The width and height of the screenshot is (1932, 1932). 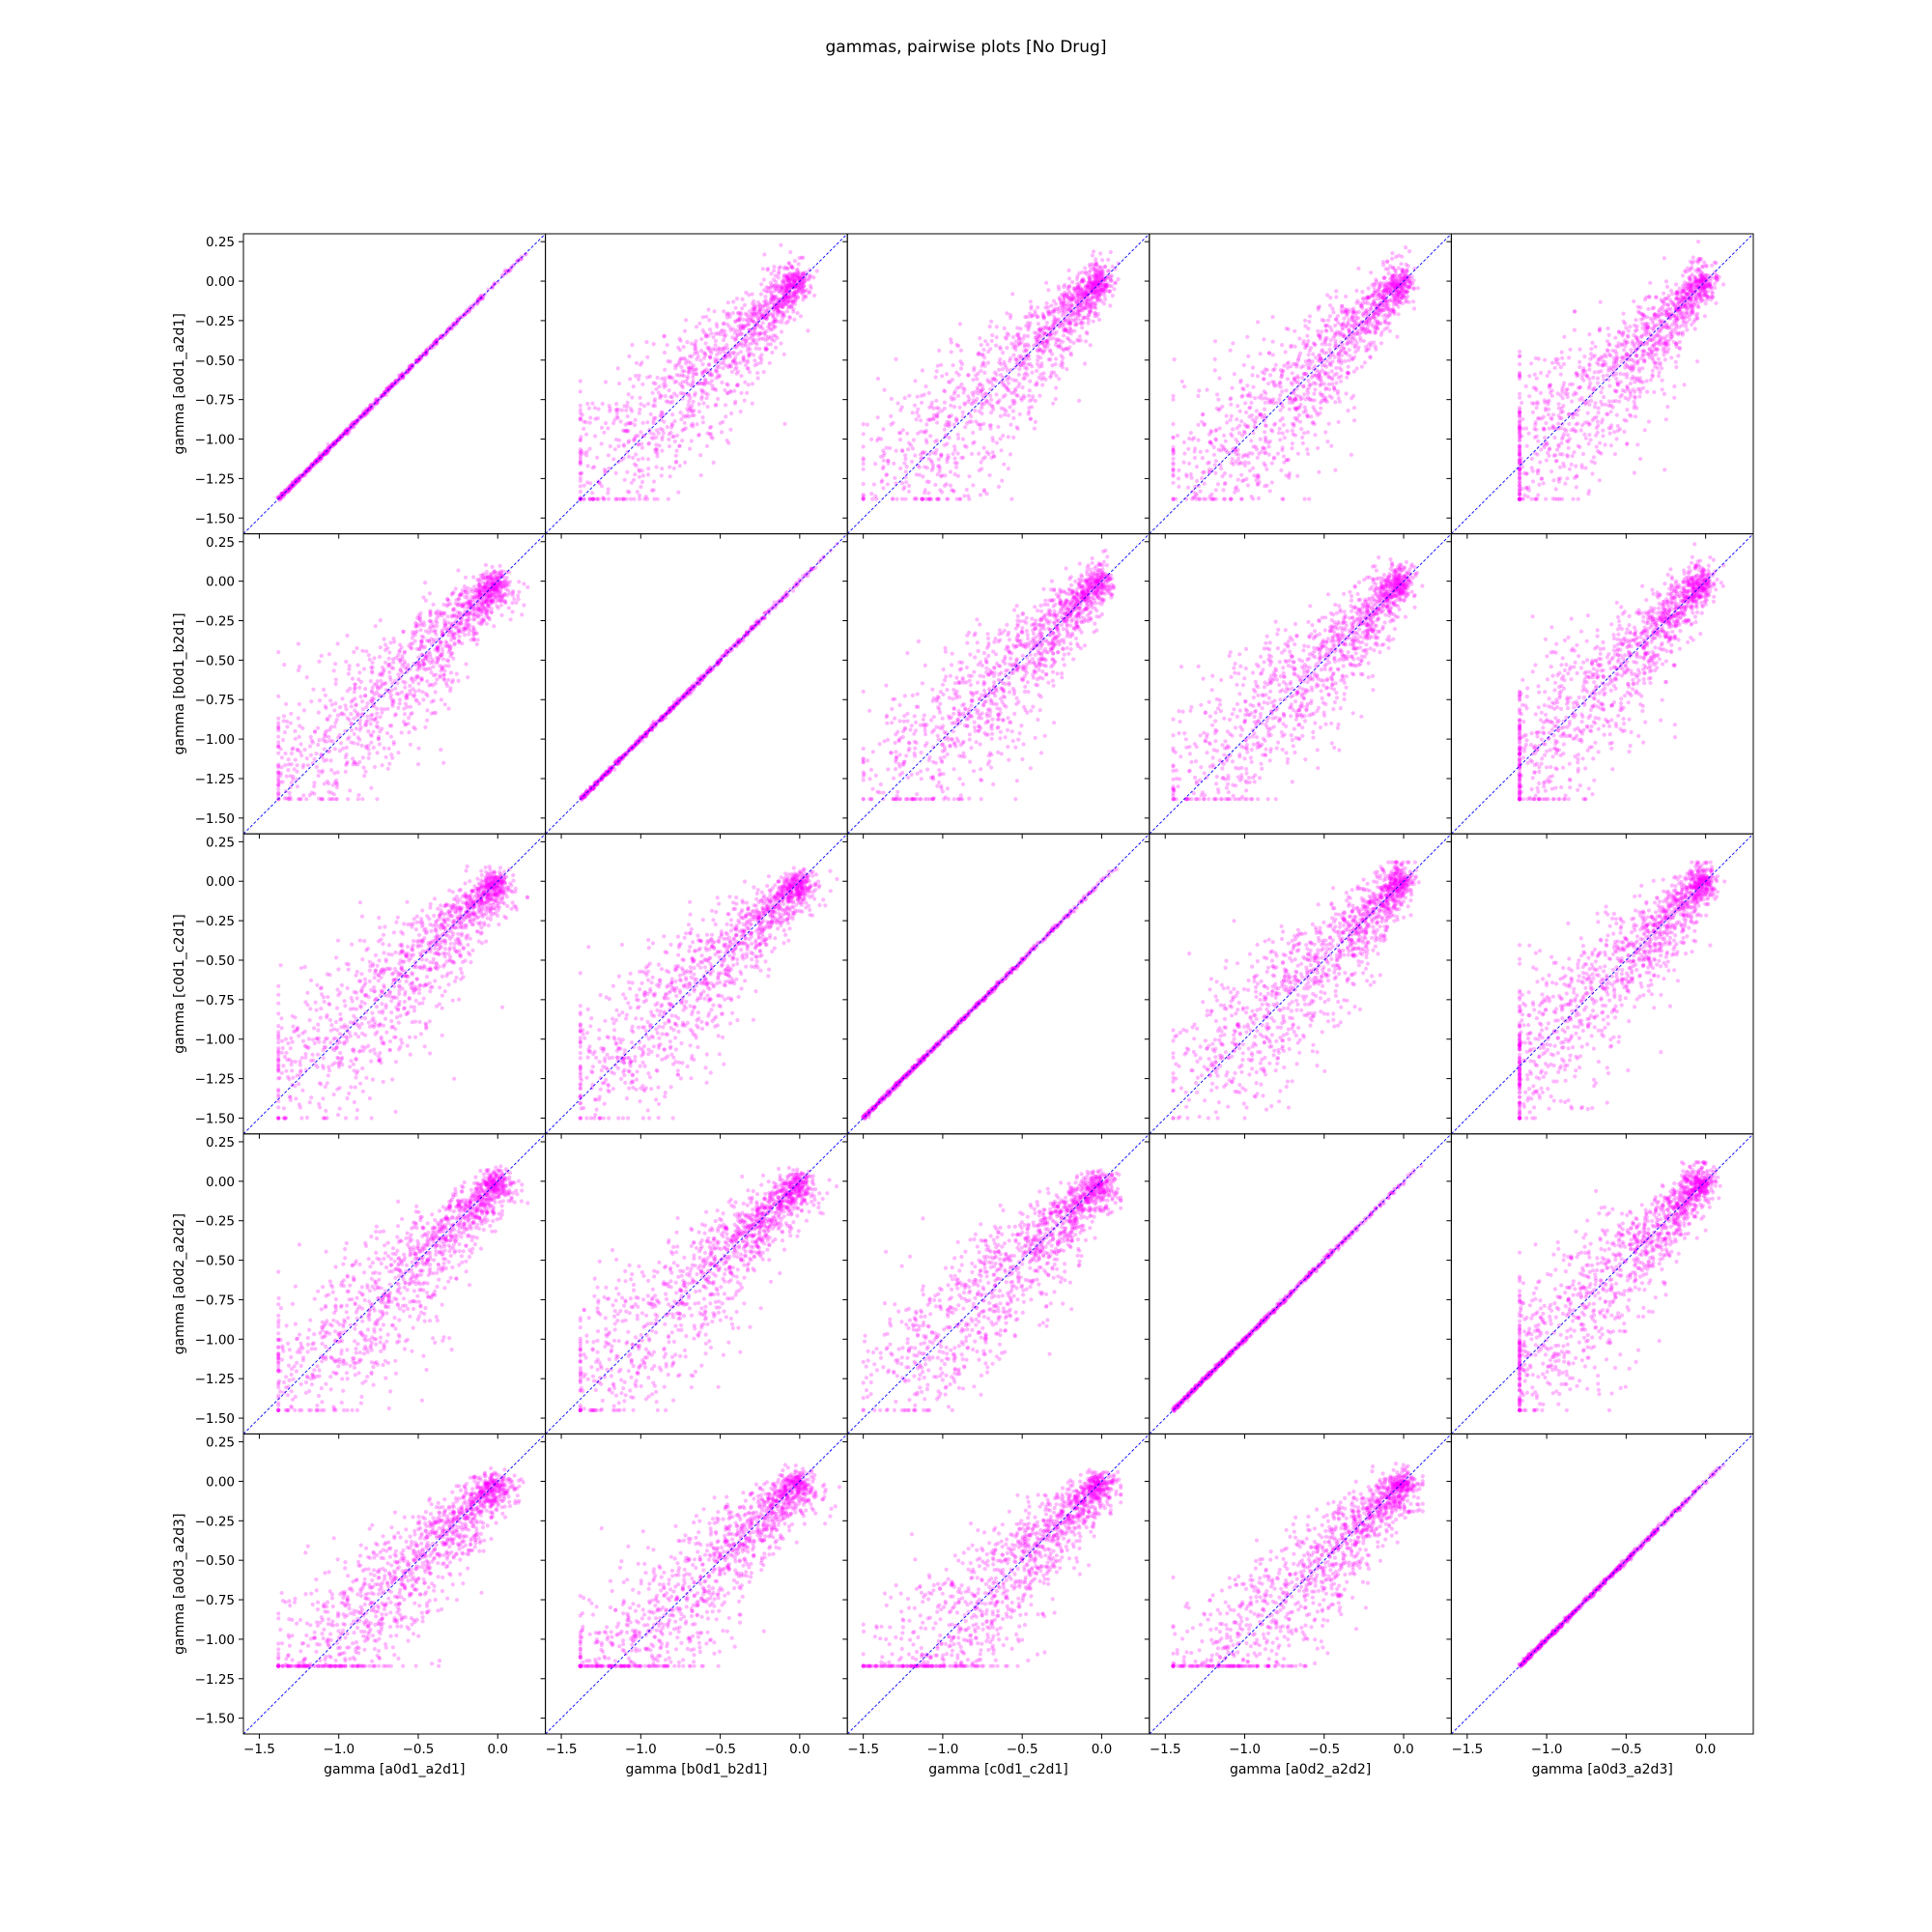 I want to click on panel-a0d1_a2d1-vs-c0d1_c2d1, so click(x=996, y=386).